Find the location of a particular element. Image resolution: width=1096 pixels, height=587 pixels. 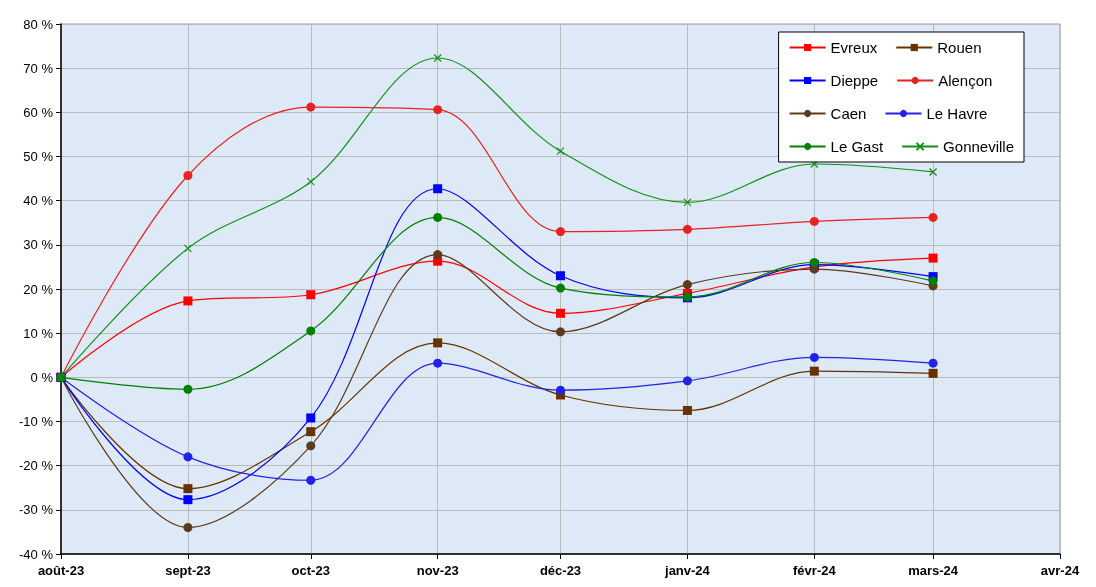

legend-label: Alençon is located at coordinates (965, 80).